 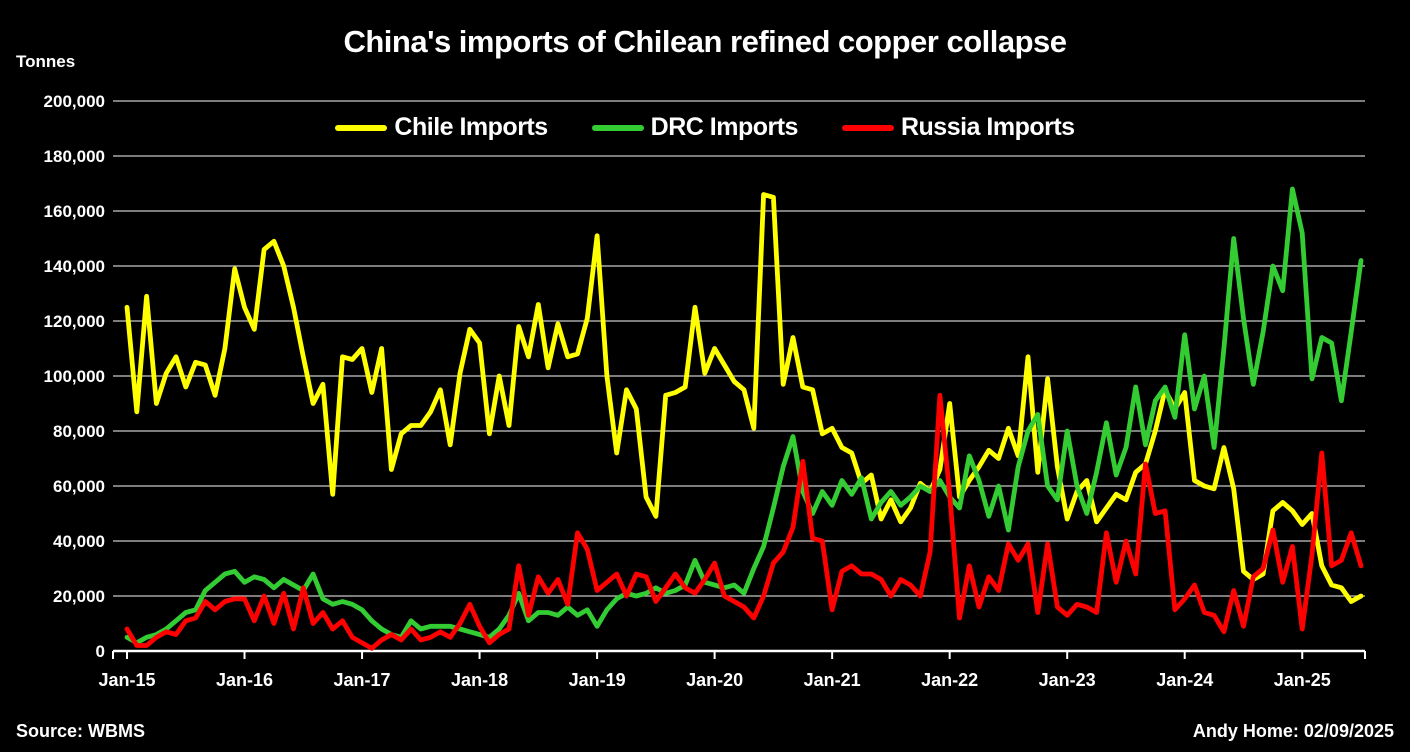 I want to click on x-axis-tick-label: Jan-25, so click(x=1302, y=680).